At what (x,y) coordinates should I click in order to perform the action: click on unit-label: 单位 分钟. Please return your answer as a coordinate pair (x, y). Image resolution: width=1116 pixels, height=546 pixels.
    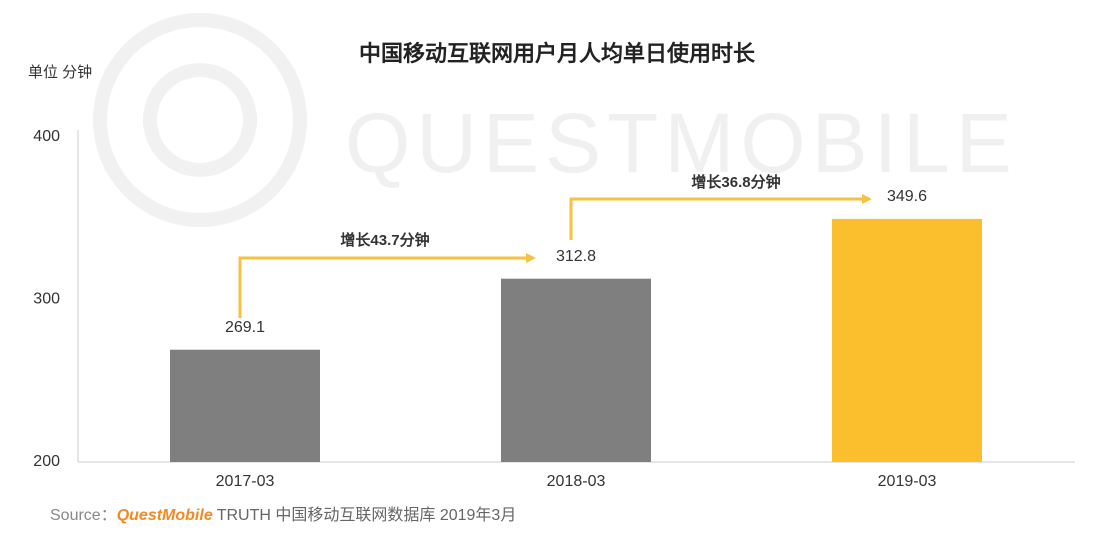
    Looking at the image, I should click on (60, 72).